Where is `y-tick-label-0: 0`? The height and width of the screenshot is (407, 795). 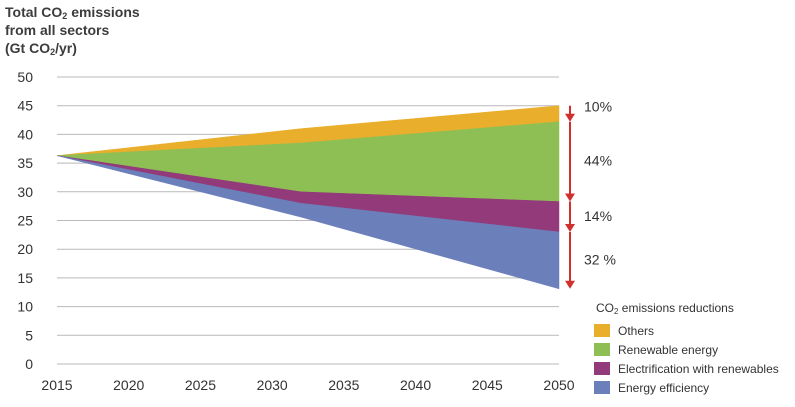 y-tick-label-0: 0 is located at coordinates (29, 364).